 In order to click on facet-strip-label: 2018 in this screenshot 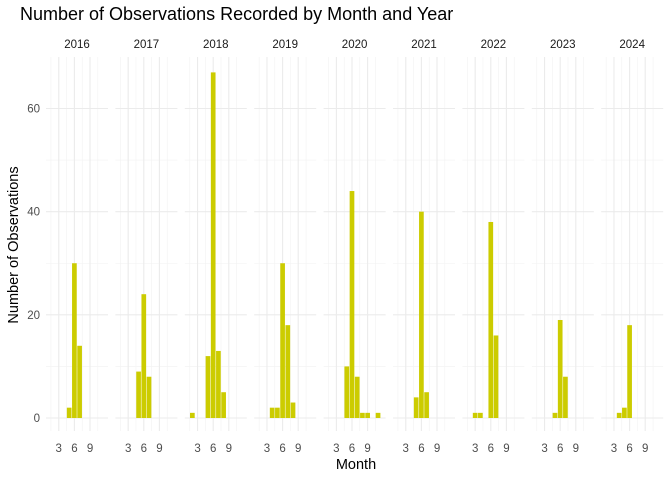, I will do `click(216, 45)`.